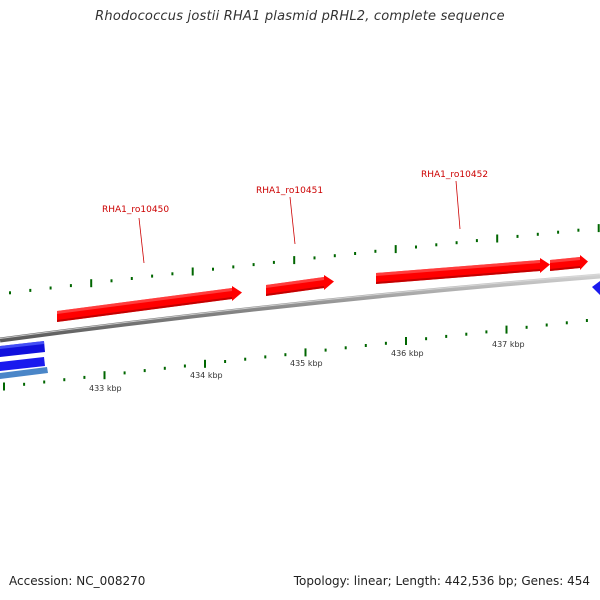 The width and height of the screenshot is (600, 600). I want to click on kbp-scale-labels: 433 kbp 434 kbp 435 kbp 436 kbp 437 kbp, so click(307, 366).